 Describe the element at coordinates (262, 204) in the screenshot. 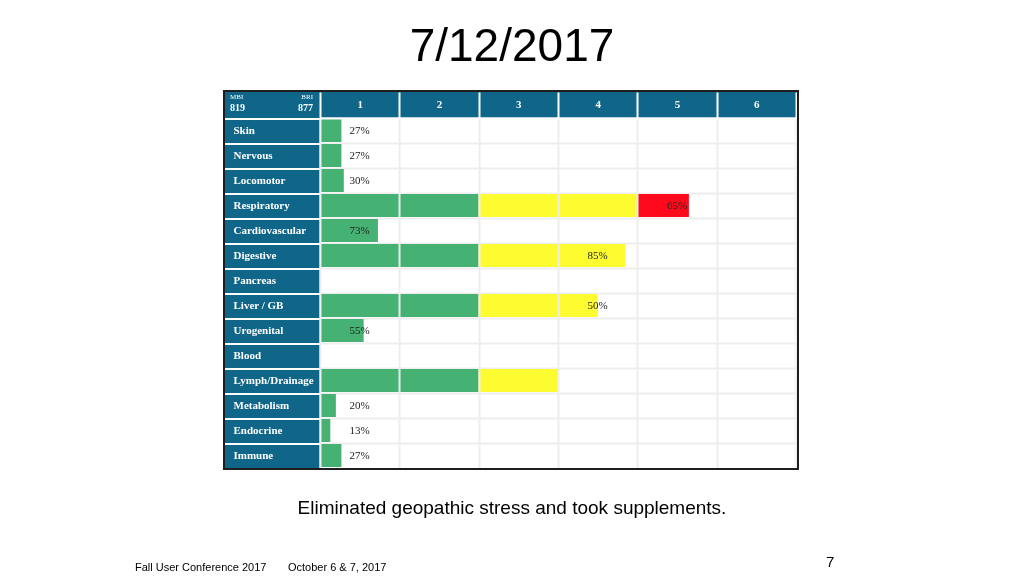

I see `y-tick-label: Respiratory` at that location.